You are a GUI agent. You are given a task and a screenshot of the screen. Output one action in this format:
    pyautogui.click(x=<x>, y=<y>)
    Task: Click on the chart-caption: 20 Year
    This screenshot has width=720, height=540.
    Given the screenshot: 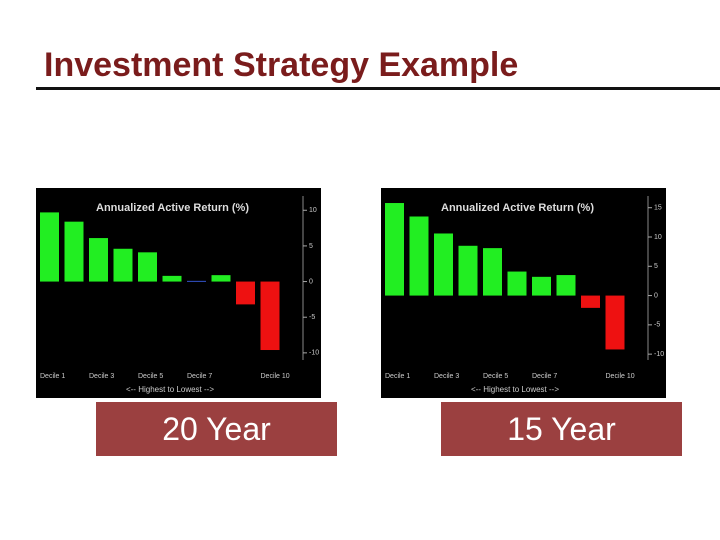 What is the action you would take?
    pyautogui.click(x=216, y=429)
    